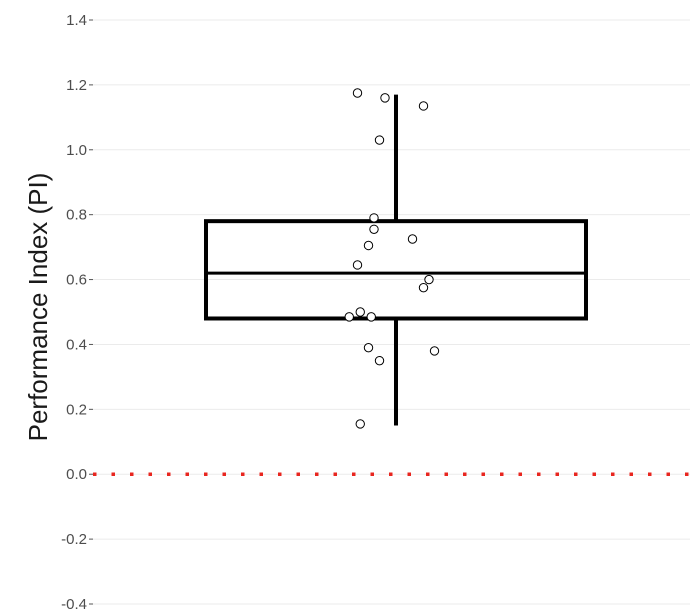 The image size is (690, 614). What do you see at coordinates (76, 150) in the screenshot?
I see `tick-label: 1.0` at bounding box center [76, 150].